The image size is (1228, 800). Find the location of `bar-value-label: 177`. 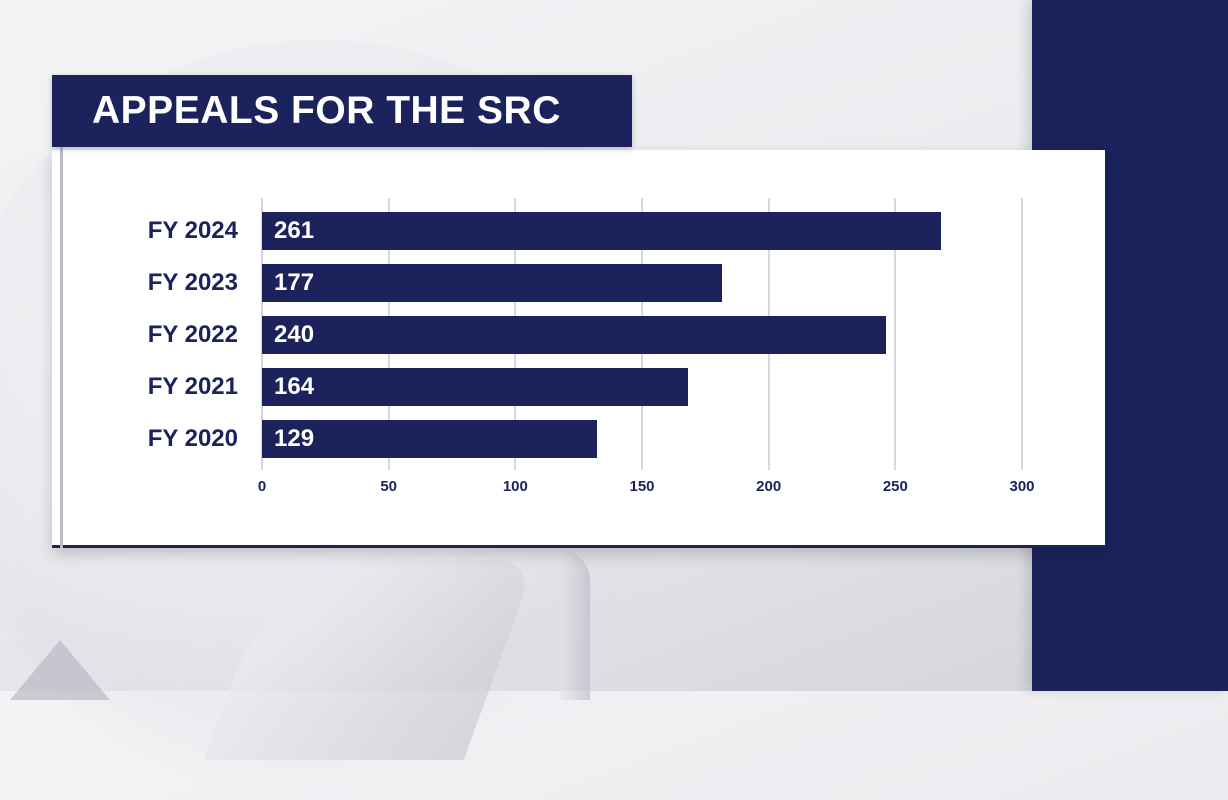

bar-value-label: 177 is located at coordinates (294, 282).